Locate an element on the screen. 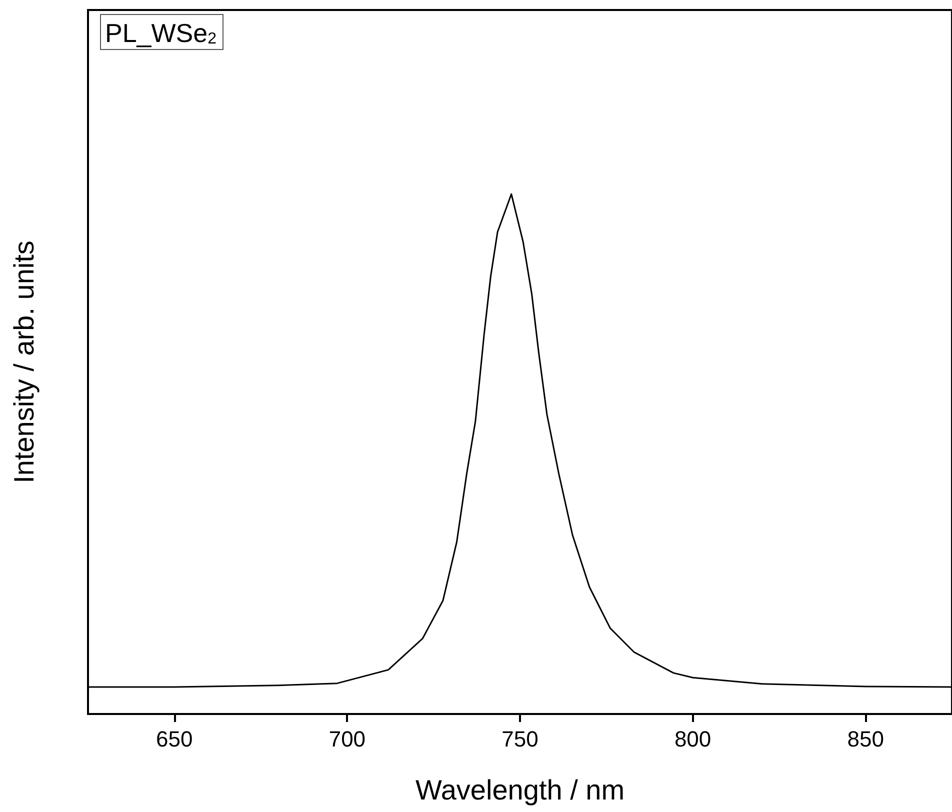  text: PL_WSe2 is located at coordinates (161, 33).